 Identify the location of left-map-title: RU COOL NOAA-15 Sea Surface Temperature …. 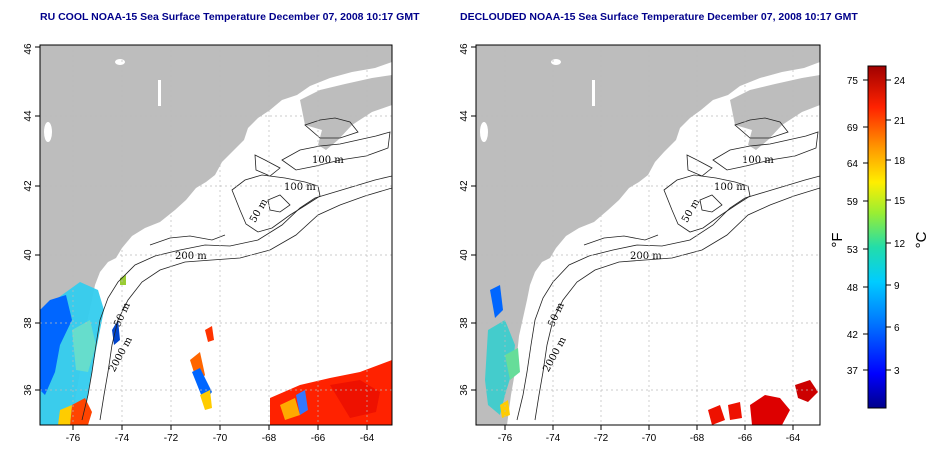
(230, 17).